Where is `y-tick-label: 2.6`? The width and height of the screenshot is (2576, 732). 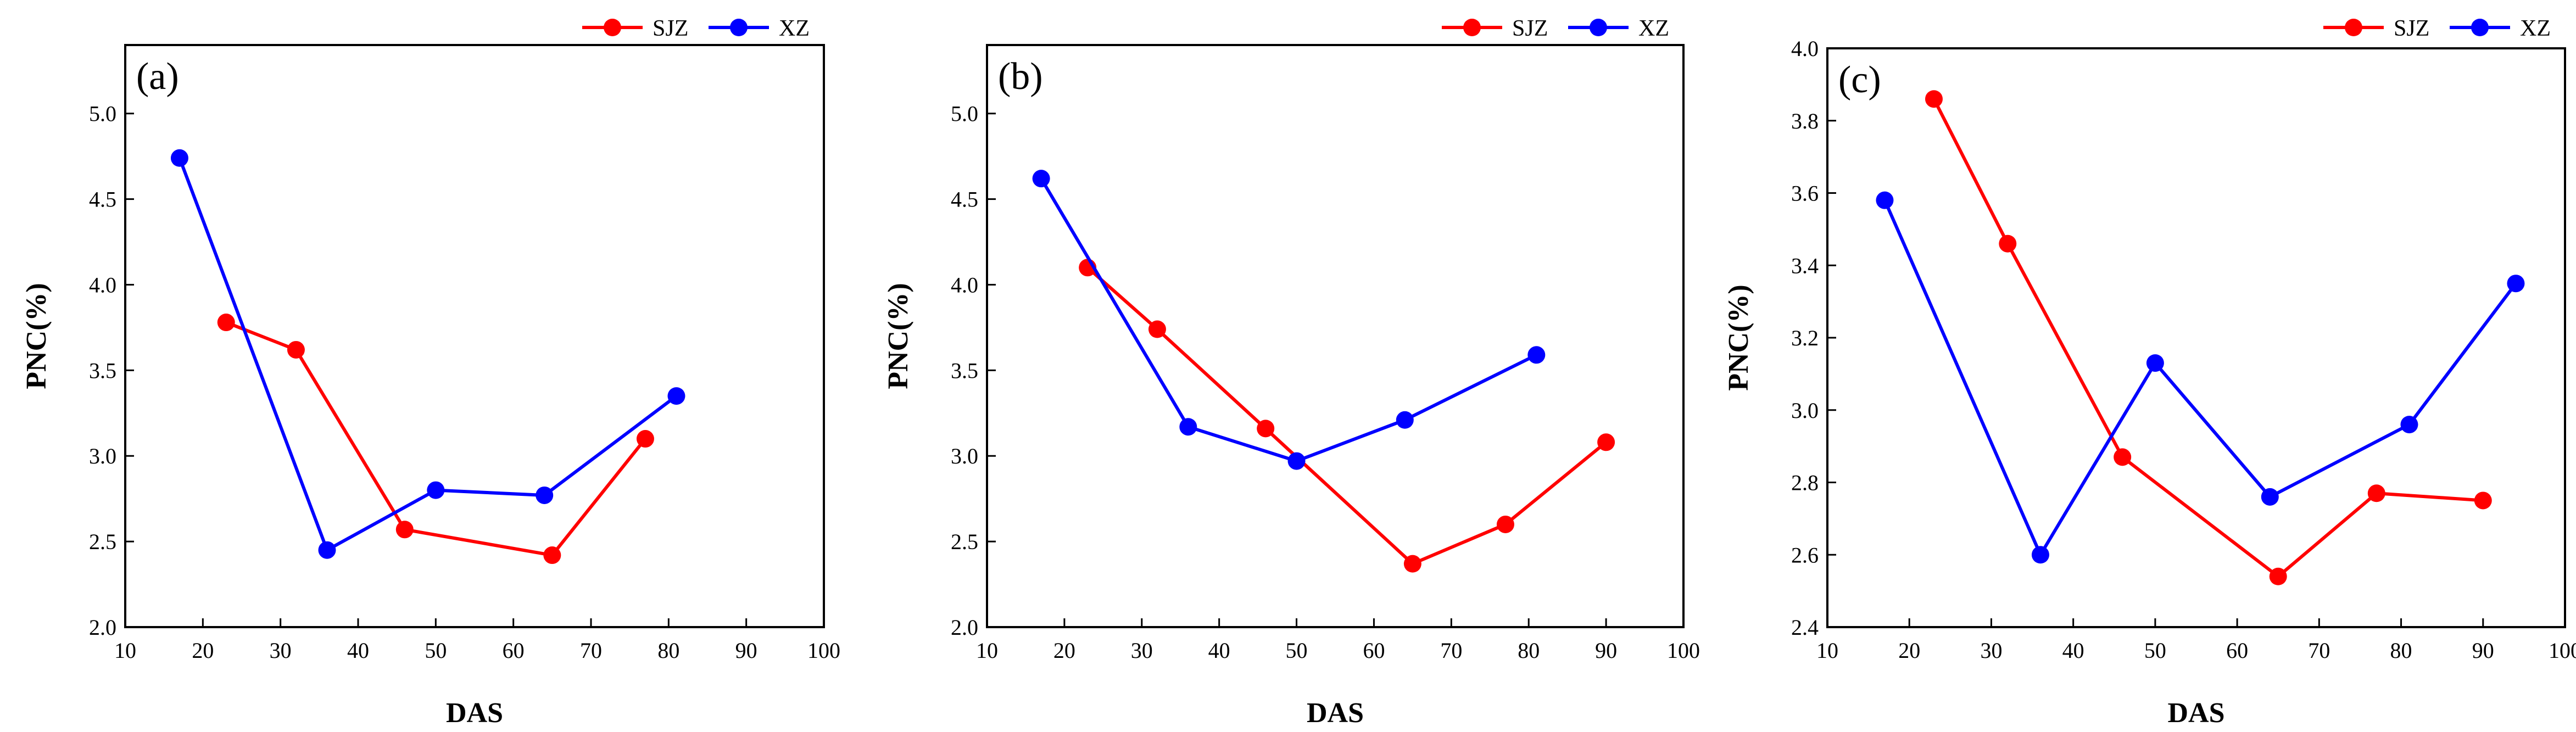
y-tick-label: 2.6 is located at coordinates (1805, 555).